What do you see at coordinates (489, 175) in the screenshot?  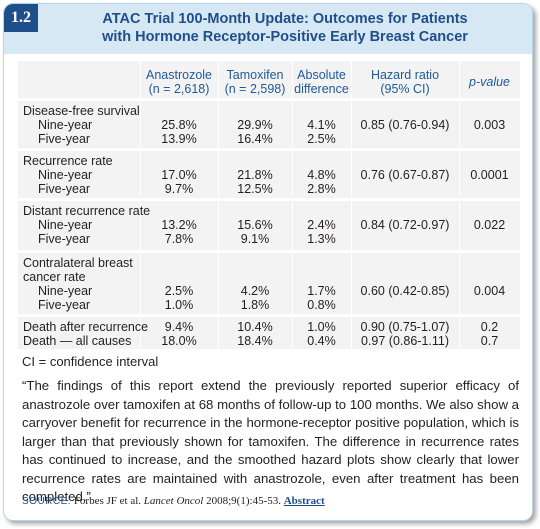 I see `table-cell-p: 0.0001` at bounding box center [489, 175].